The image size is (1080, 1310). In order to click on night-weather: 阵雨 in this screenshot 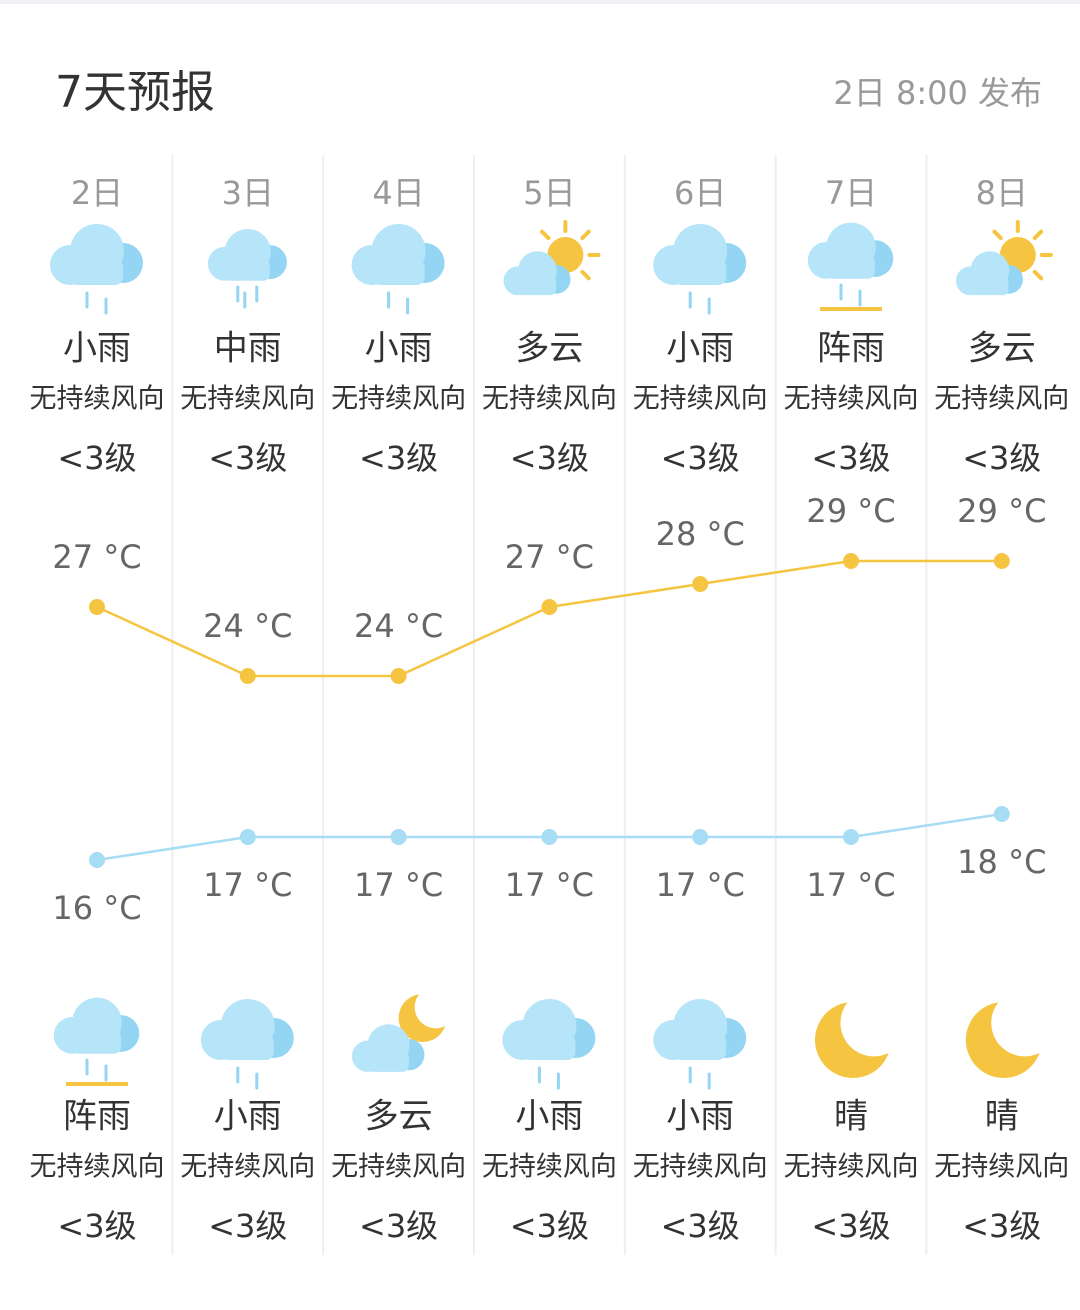, I will do `click(97, 1117)`.